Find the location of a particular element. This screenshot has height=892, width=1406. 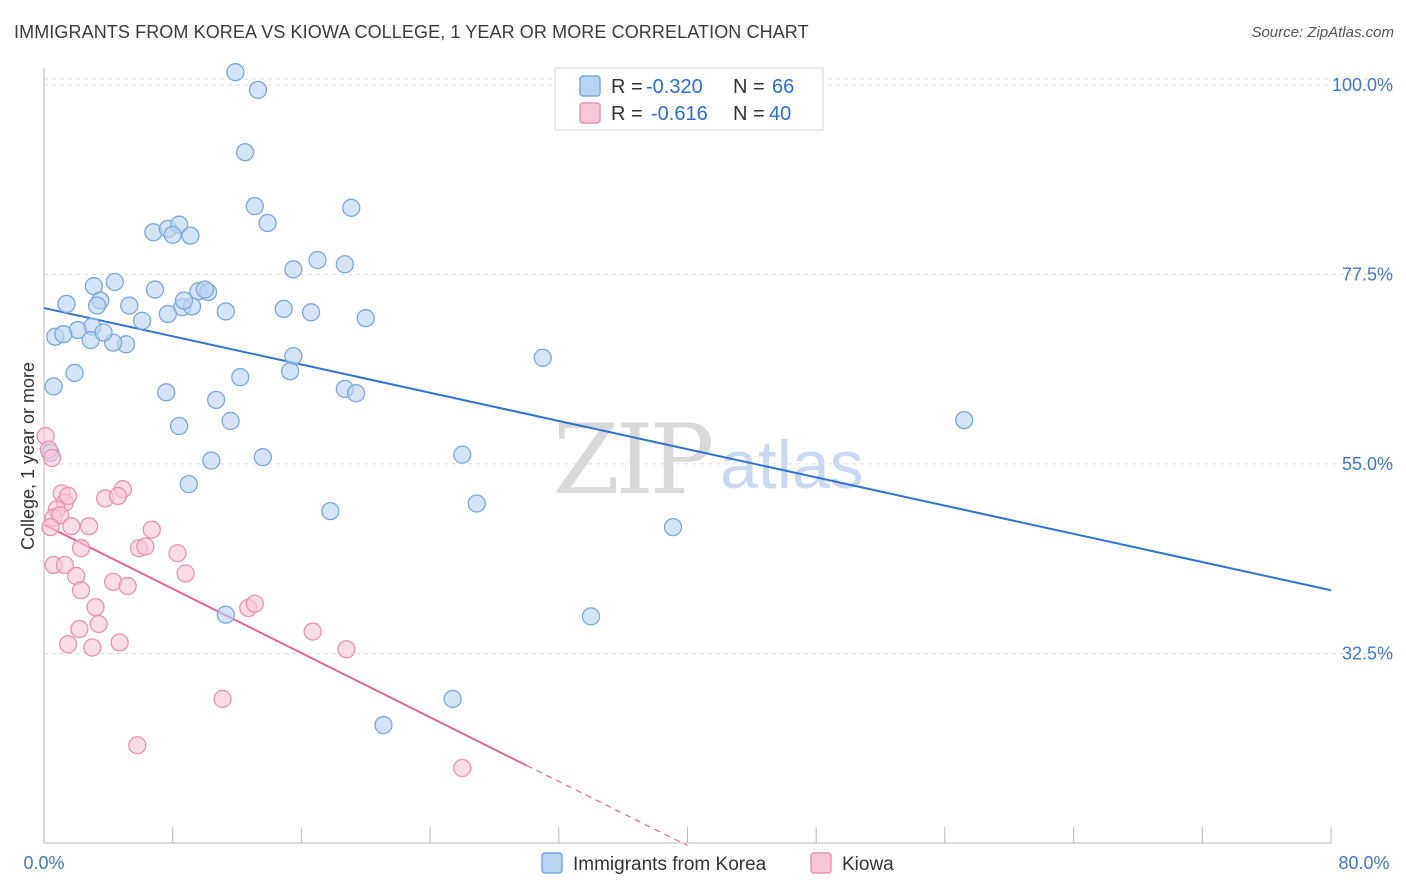

y-tick-label: 100.0% is located at coordinates (1362, 85).